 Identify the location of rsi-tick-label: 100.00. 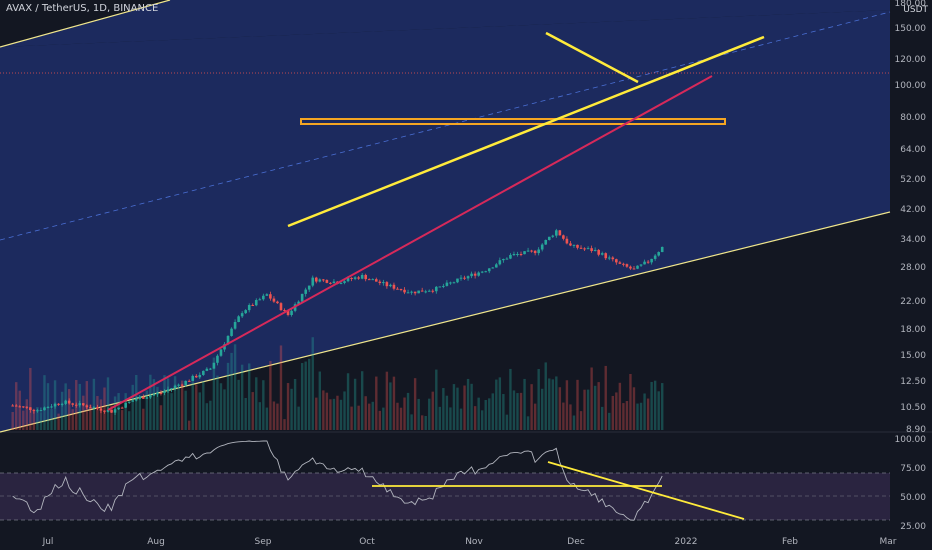
(911, 440).